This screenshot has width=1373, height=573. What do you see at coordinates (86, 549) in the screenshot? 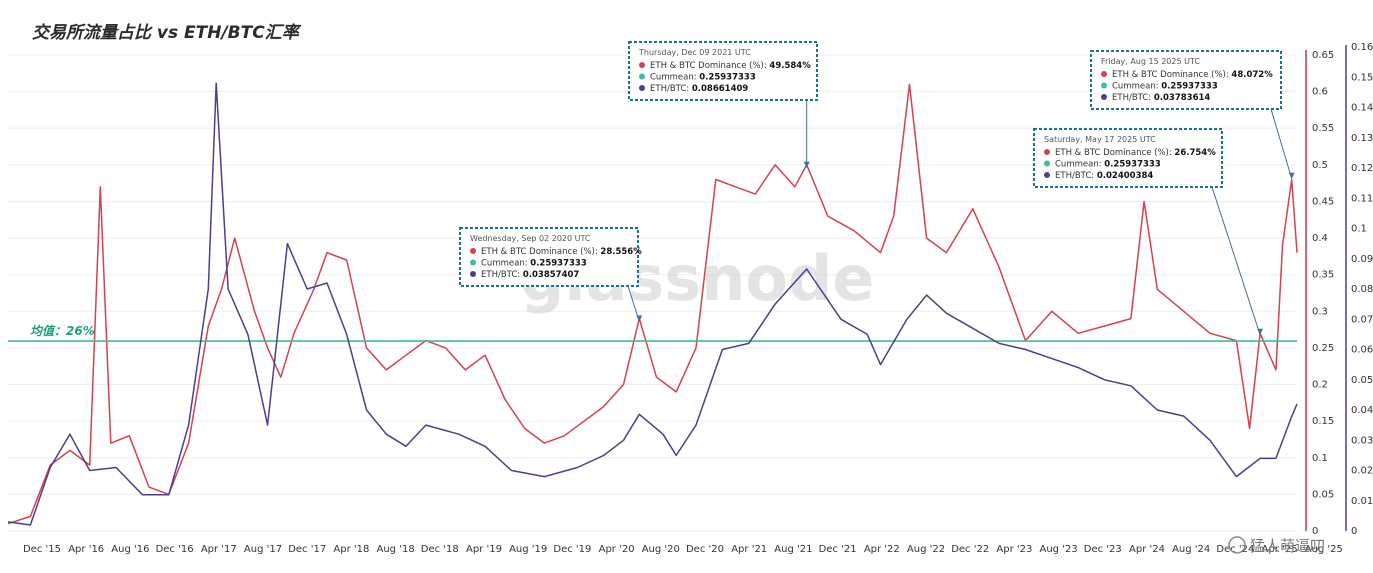
I see `x-tick-label: Apr '16` at bounding box center [86, 549].